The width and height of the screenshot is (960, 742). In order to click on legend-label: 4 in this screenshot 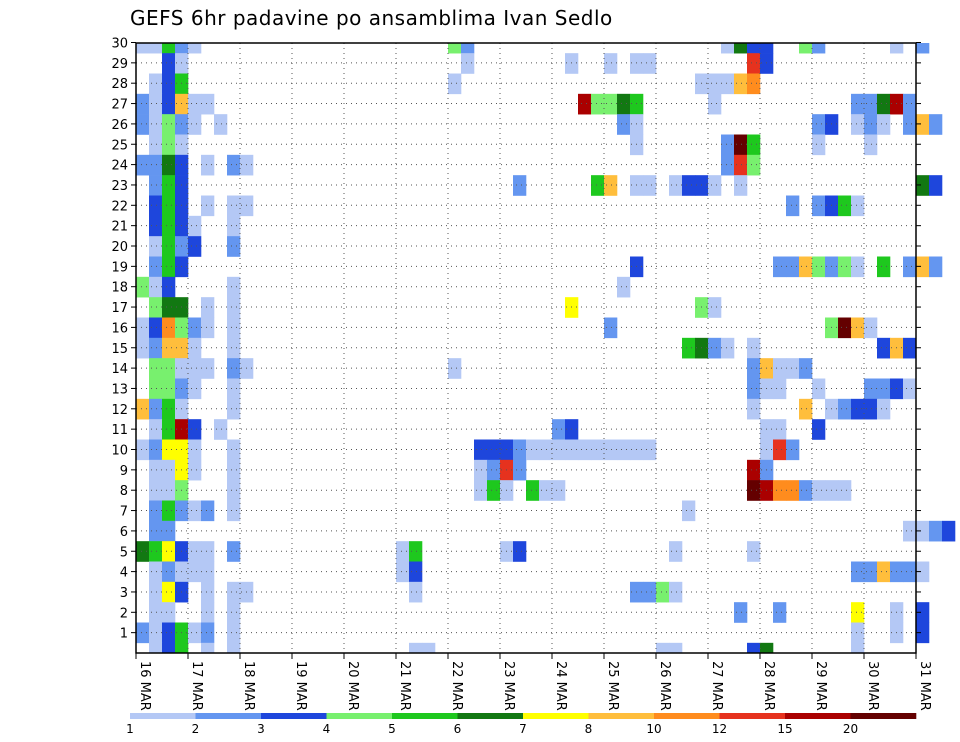, I will do `click(327, 729)`.